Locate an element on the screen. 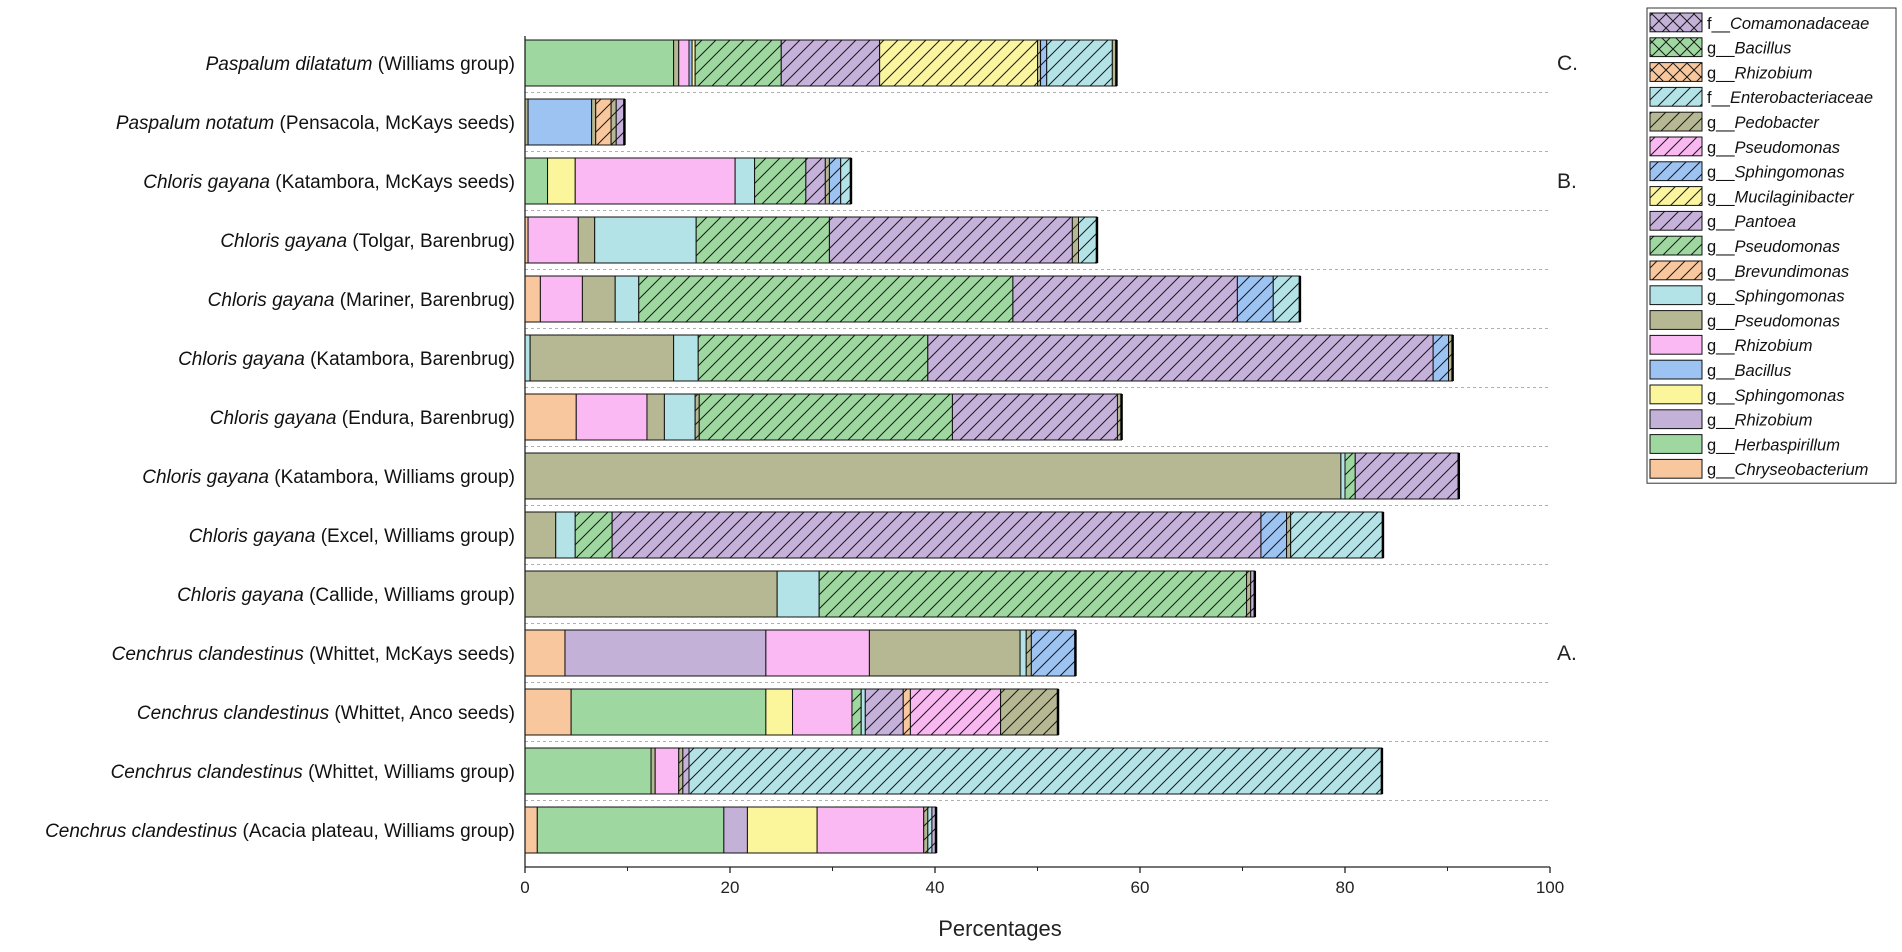 Image resolution: width=1902 pixels, height=952 pixels. category-label: Paspalum dilatatum (Williams group) is located at coordinates (360, 64).